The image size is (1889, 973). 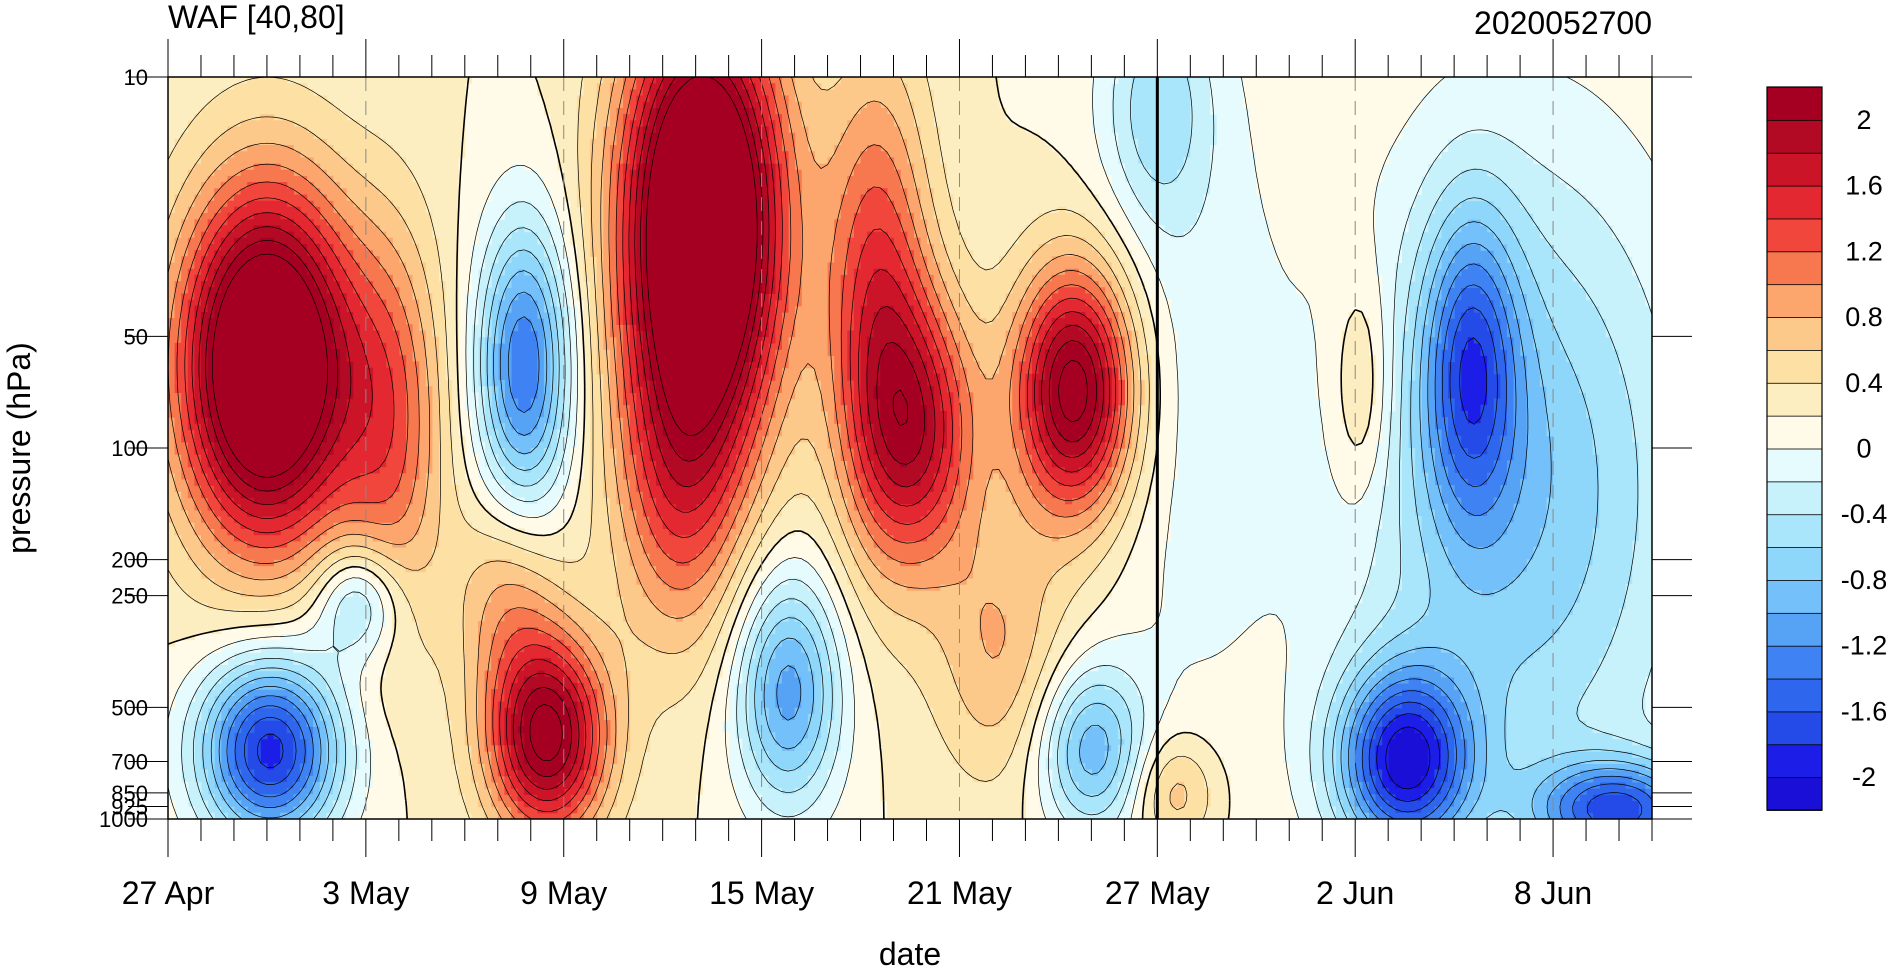 I want to click on x-tick-label: 27 May, so click(x=1157, y=893).